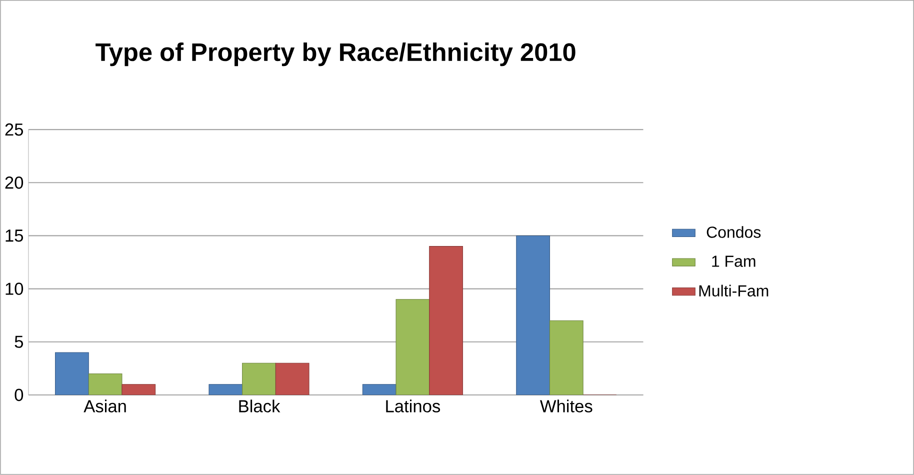 The height and width of the screenshot is (475, 914). I want to click on y-tick-label: 20, so click(14, 182).